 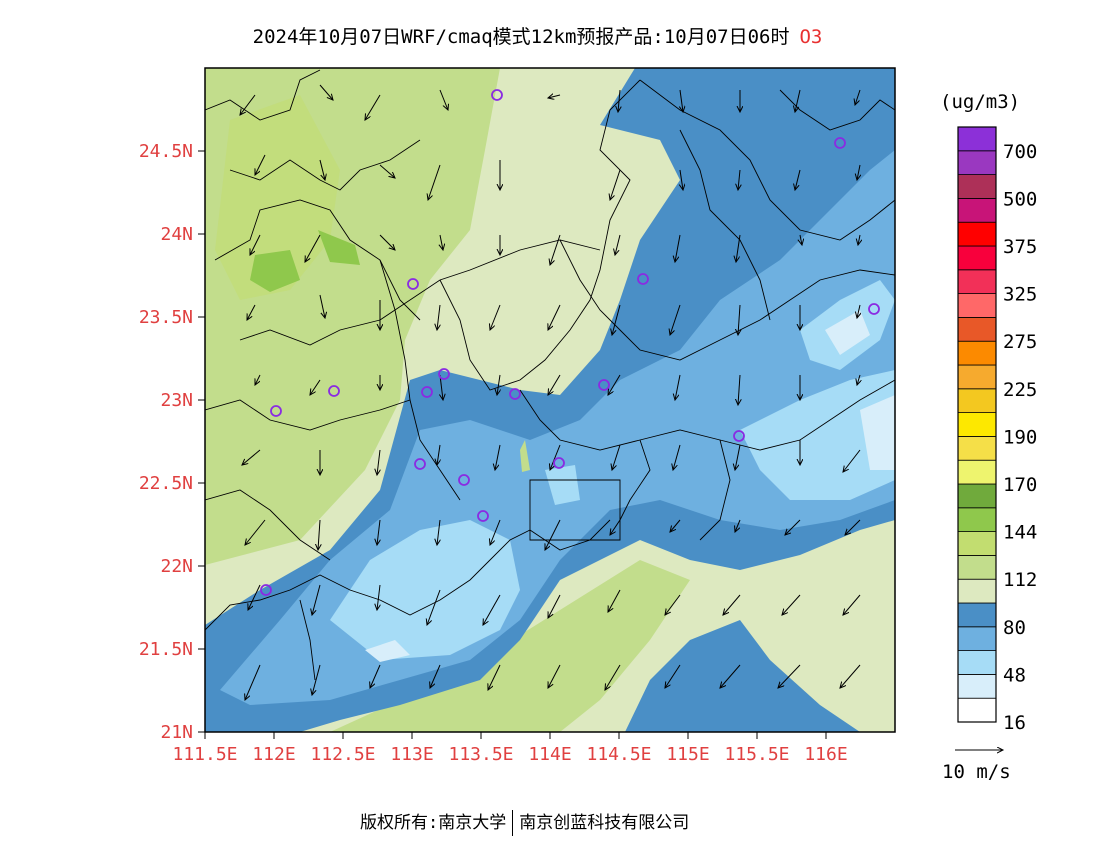 I want to click on x-tick-label: 113.5E, so click(x=480, y=754).